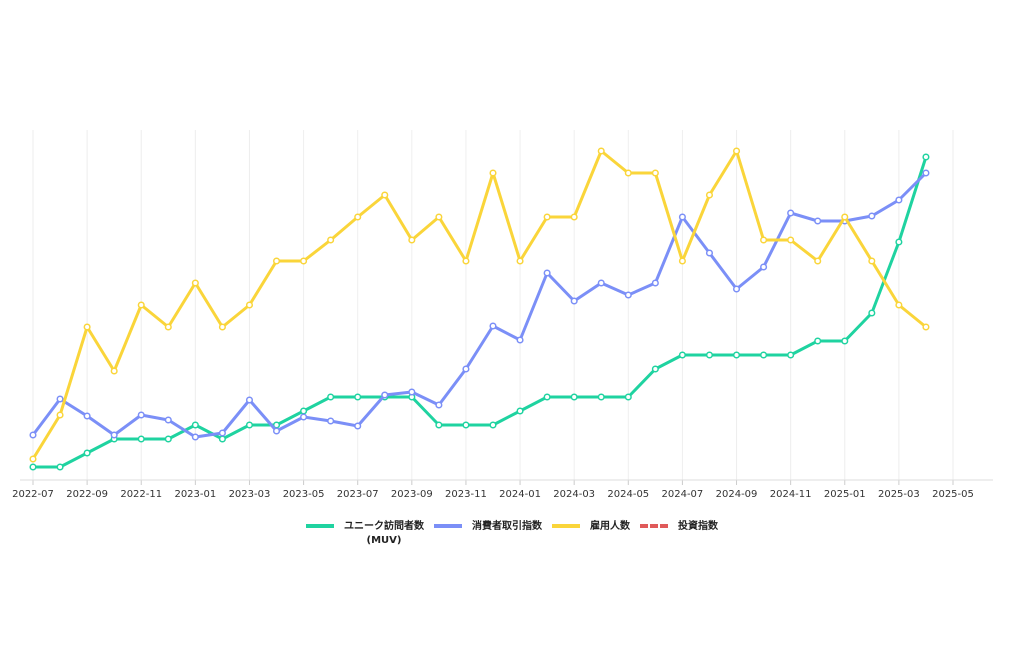 Image resolution: width=1024 pixels, height=662 pixels. Describe the element at coordinates (791, 494) in the screenshot. I see `x-tick-label: 2024-11` at that location.